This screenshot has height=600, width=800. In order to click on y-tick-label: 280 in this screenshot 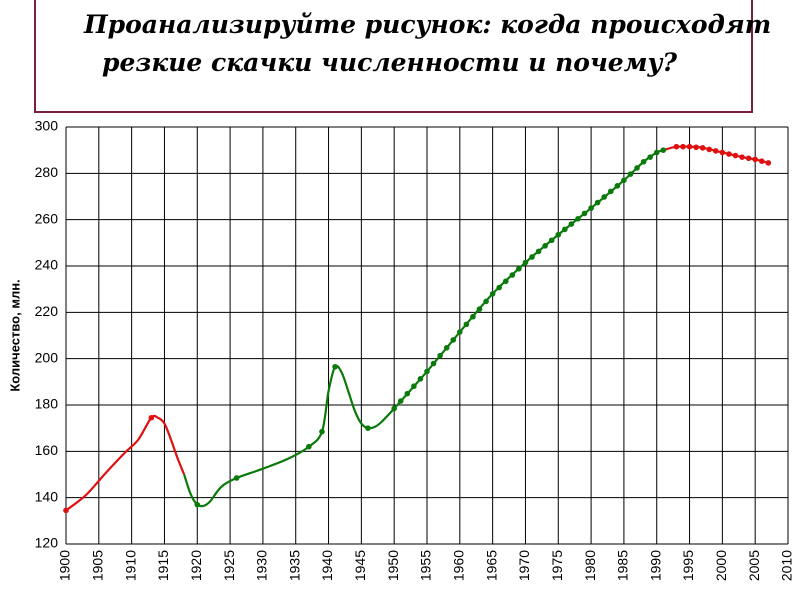, I will do `click(47, 172)`.